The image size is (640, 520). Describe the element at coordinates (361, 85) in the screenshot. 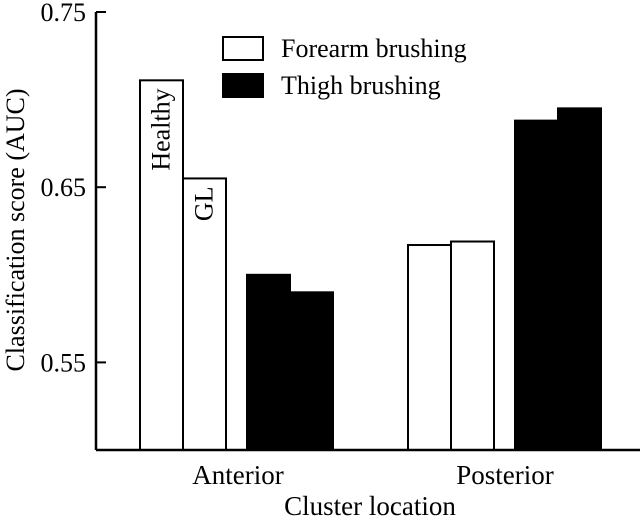

I see `legend-label-thigh: Thigh brushing` at that location.